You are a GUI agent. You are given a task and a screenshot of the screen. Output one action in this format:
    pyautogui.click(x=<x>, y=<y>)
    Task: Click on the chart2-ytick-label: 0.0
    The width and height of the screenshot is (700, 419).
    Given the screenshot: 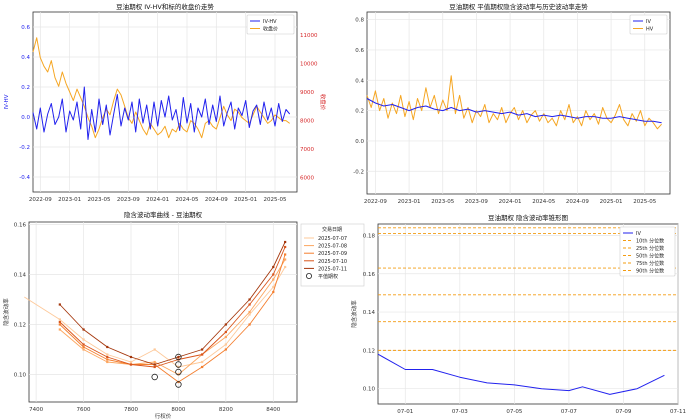 What is the action you would take?
    pyautogui.click(x=359, y=142)
    